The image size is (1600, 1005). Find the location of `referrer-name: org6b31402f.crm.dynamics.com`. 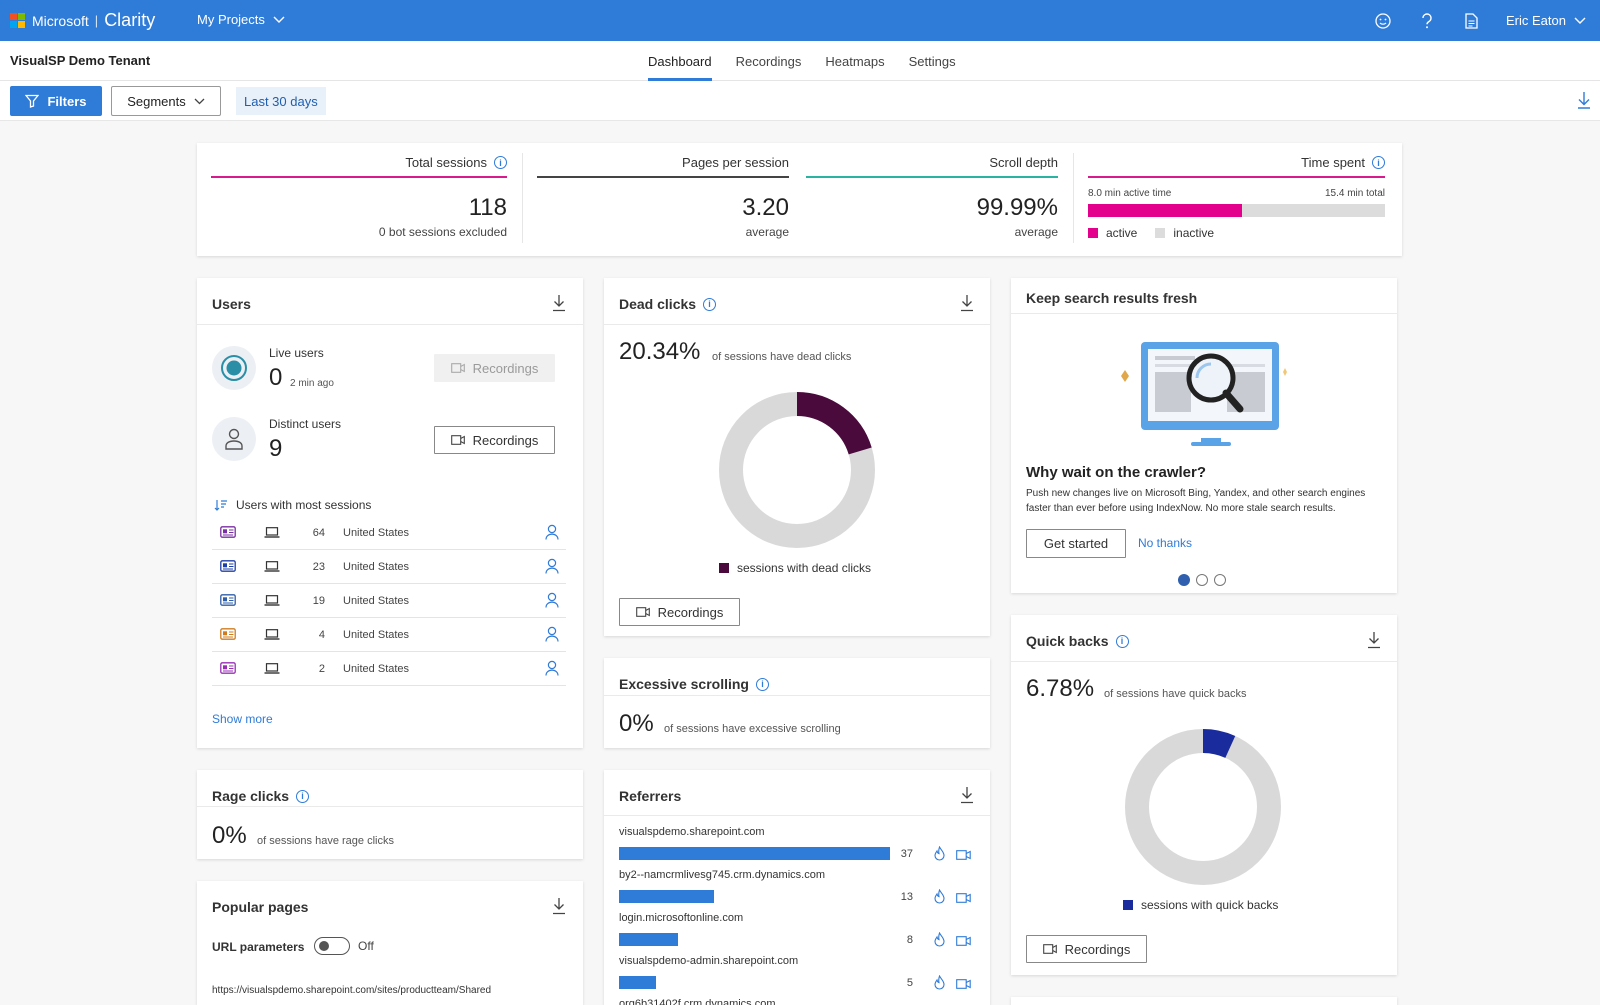

referrer-name: org6b31402f.crm.dynamics.com is located at coordinates (697, 1001).